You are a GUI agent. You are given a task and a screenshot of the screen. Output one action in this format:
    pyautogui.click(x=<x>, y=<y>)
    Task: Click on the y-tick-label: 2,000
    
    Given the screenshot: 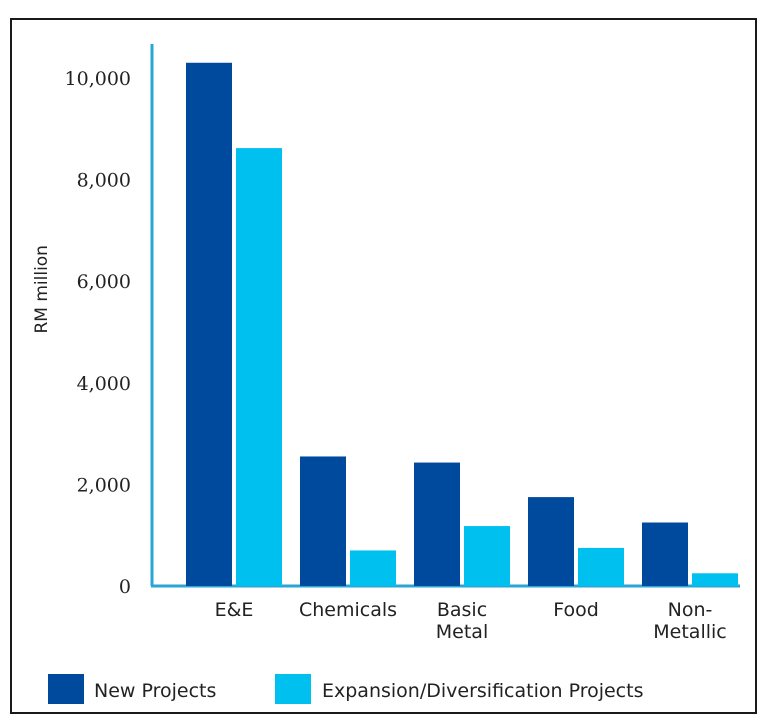 What is the action you would take?
    pyautogui.click(x=104, y=485)
    